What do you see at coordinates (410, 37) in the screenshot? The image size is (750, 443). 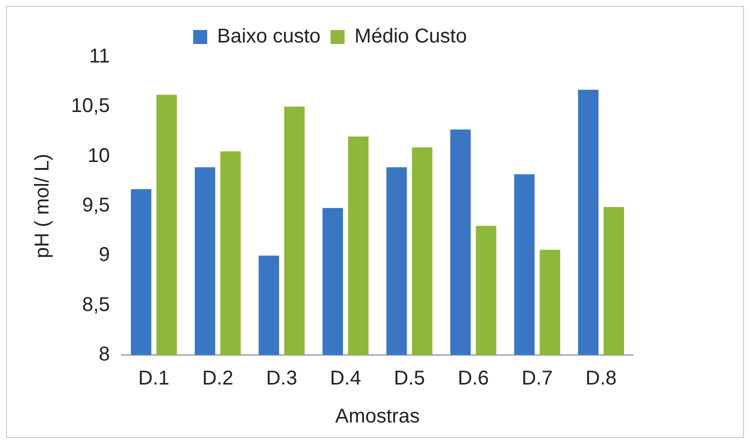 I see `legend-label: Médio Custo` at bounding box center [410, 37].